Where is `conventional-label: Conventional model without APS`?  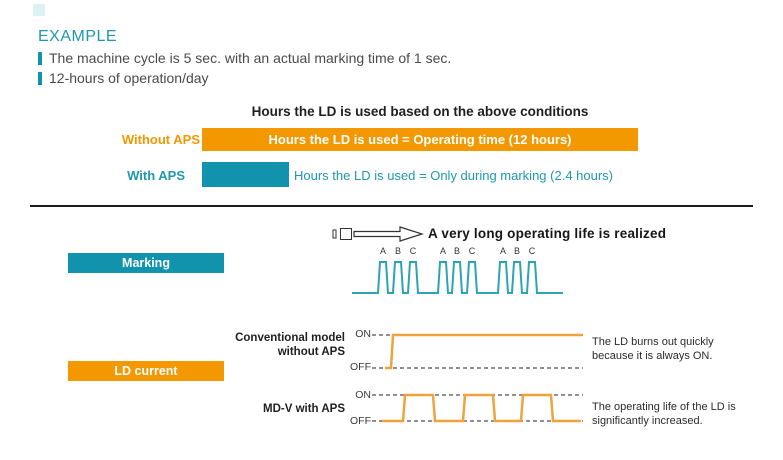 conventional-label: Conventional model without APS is located at coordinates (275, 345).